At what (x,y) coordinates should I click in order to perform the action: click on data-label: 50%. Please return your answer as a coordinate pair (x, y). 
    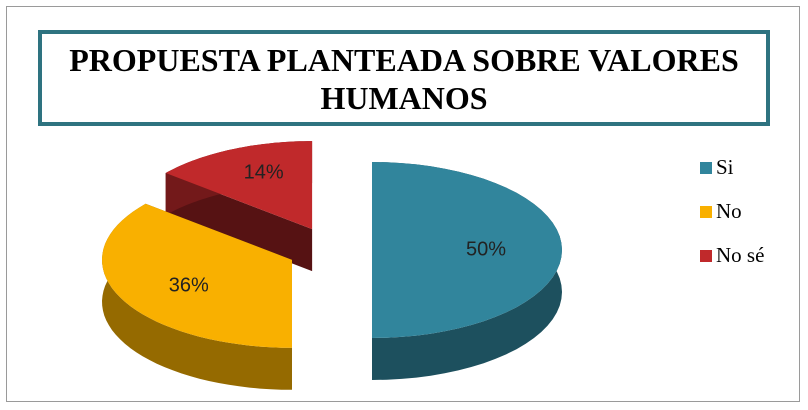
    Looking at the image, I should click on (486, 249).